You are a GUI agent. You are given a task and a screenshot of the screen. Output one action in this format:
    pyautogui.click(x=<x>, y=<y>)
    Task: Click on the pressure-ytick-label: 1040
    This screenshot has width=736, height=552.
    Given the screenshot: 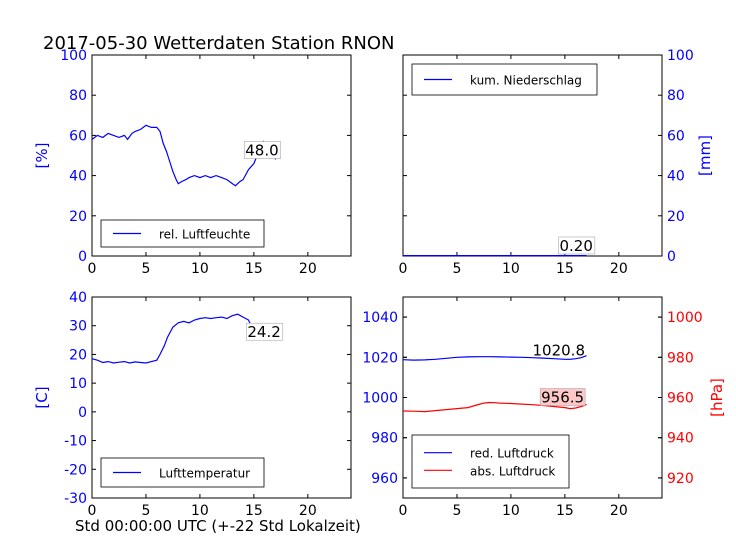 What is the action you would take?
    pyautogui.click(x=380, y=318)
    